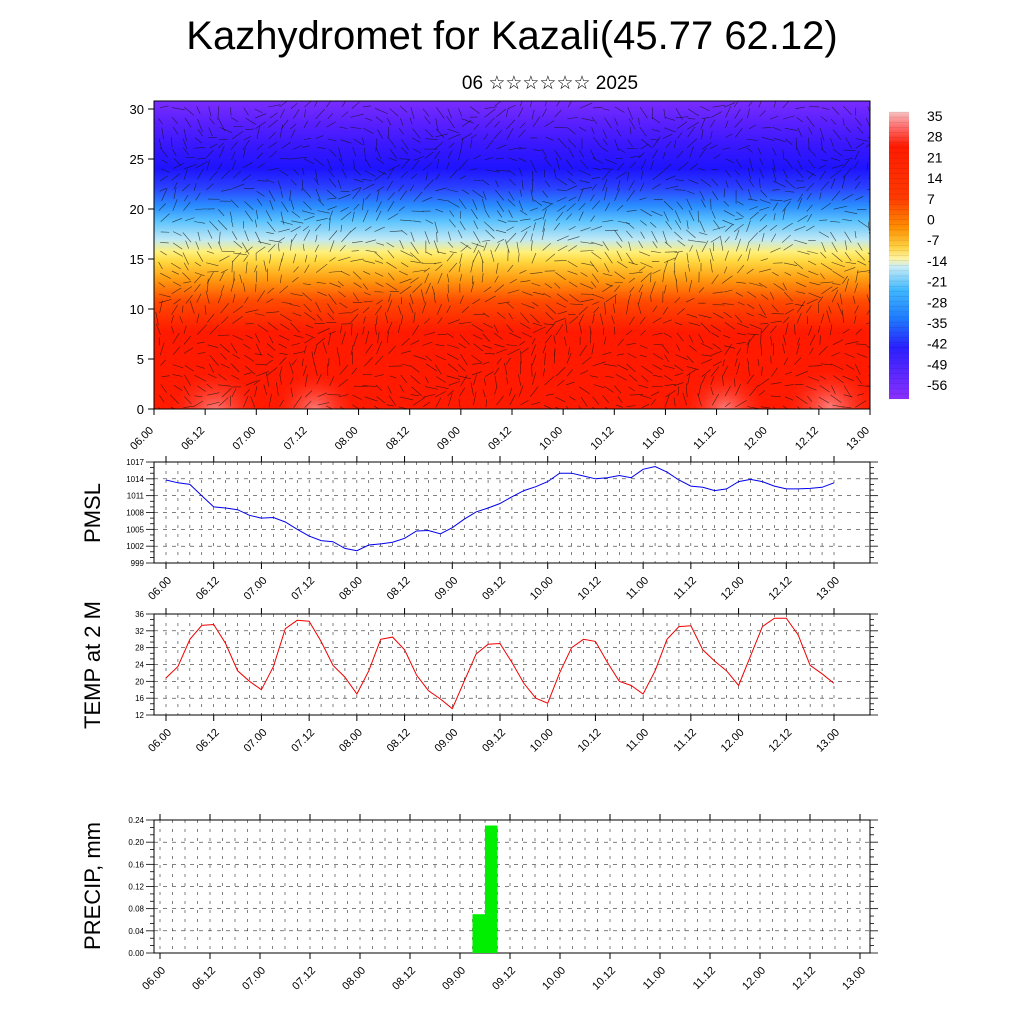  Describe the element at coordinates (602, 439) in the screenshot. I see `xsec-x-tick-label: 10.12` at that location.